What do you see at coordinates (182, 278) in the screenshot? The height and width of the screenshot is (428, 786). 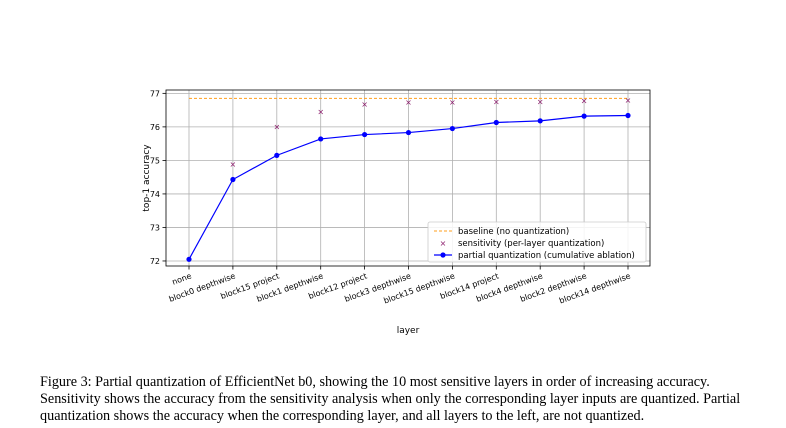 I see `x-tick-label: none` at bounding box center [182, 278].